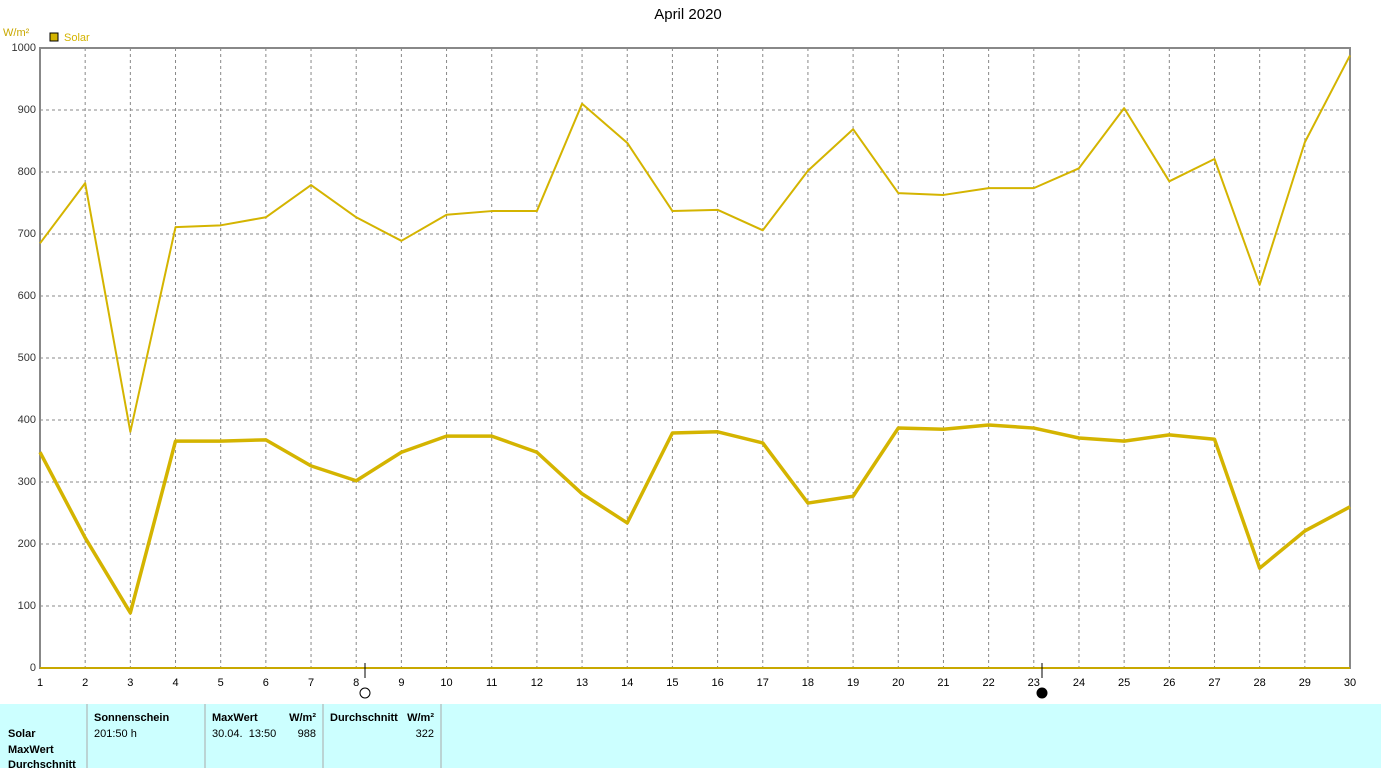 The image size is (1381, 773). What do you see at coordinates (27, 358) in the screenshot?
I see `y-tick-label: 500` at bounding box center [27, 358].